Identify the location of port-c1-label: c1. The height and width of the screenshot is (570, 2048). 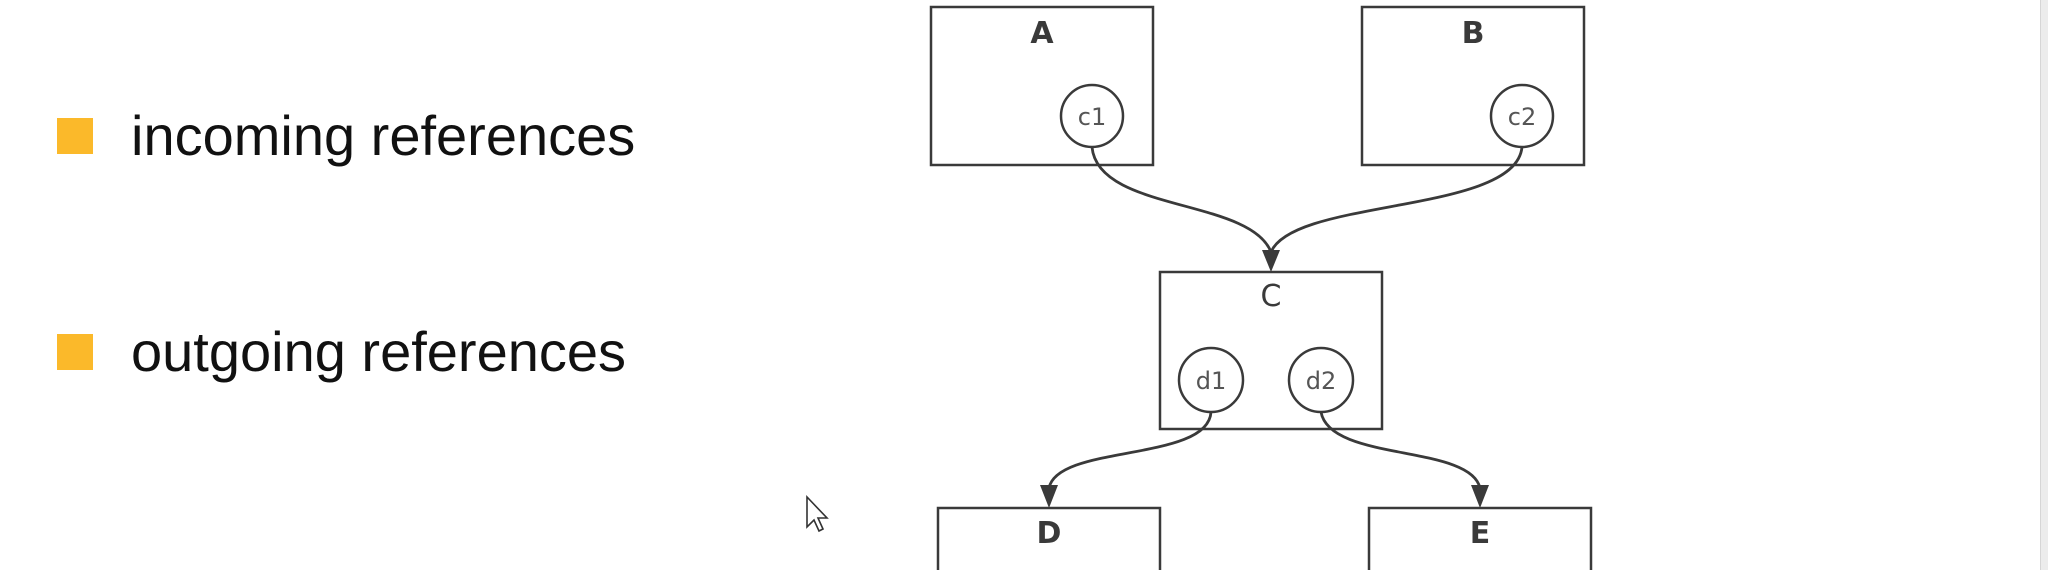
(1092, 117).